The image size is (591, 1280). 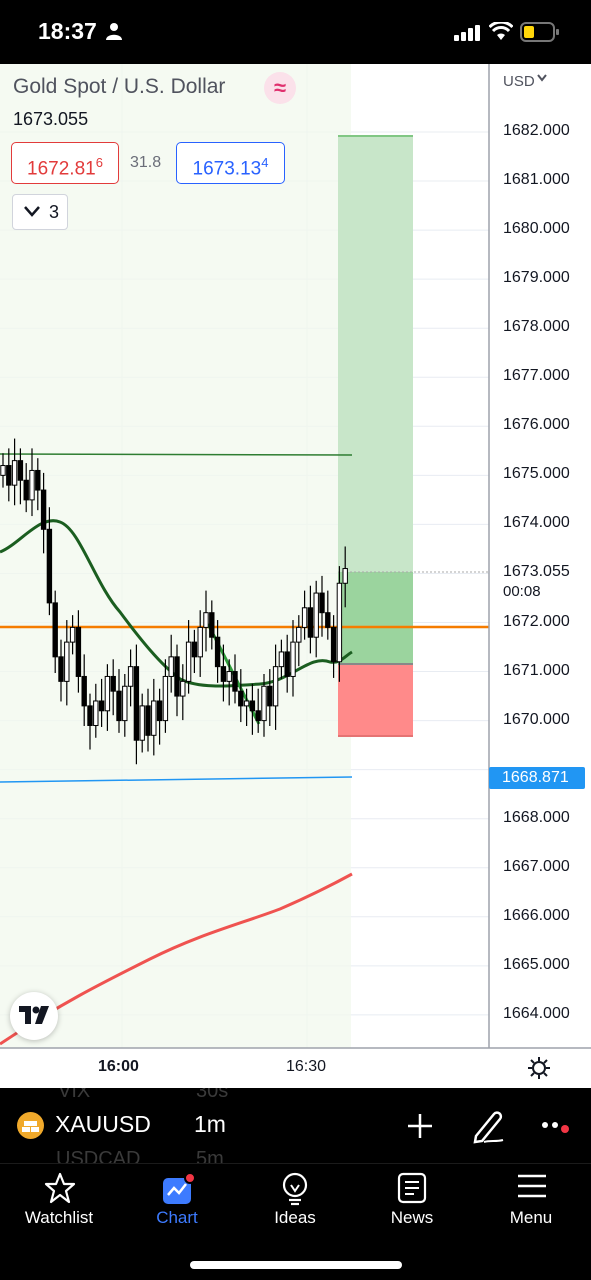 I want to click on tradingview-logo-icon, so click(x=34, y=1015).